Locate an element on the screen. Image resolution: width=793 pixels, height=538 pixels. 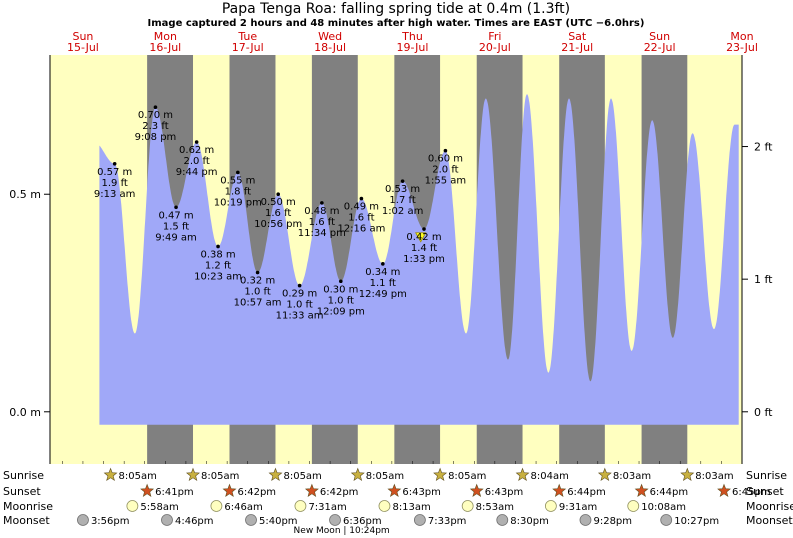
sunset-time: 6:41pm is located at coordinates (174, 492).